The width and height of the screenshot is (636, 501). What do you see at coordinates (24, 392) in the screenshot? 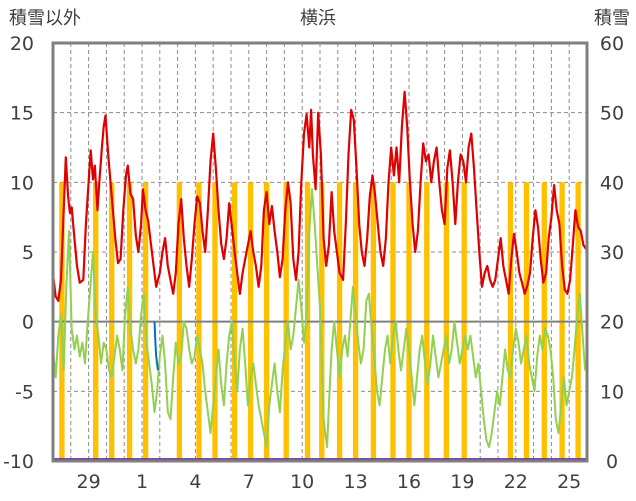
I see `left-tick-label: -5` at bounding box center [24, 392].